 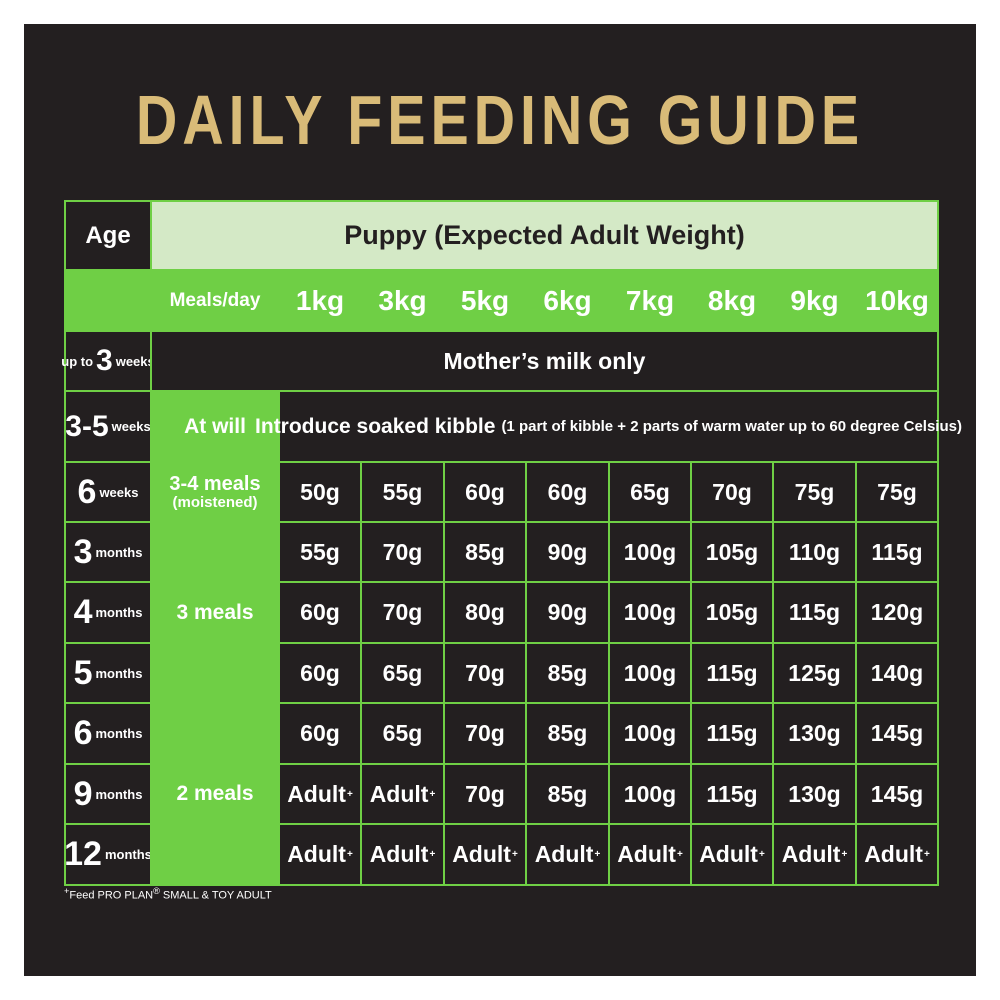 I want to click on meals-per-day-label: Meals/day, so click(x=215, y=300).